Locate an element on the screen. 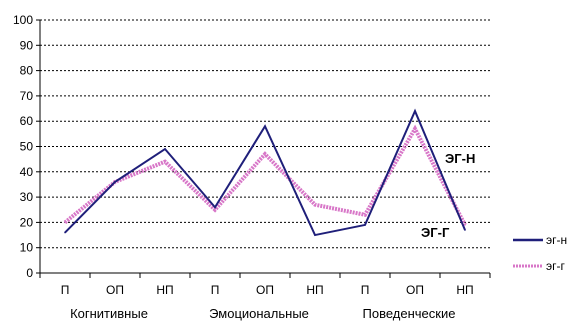 This screenshot has width=578, height=322. group-label: Когнитивные is located at coordinates (109, 313).